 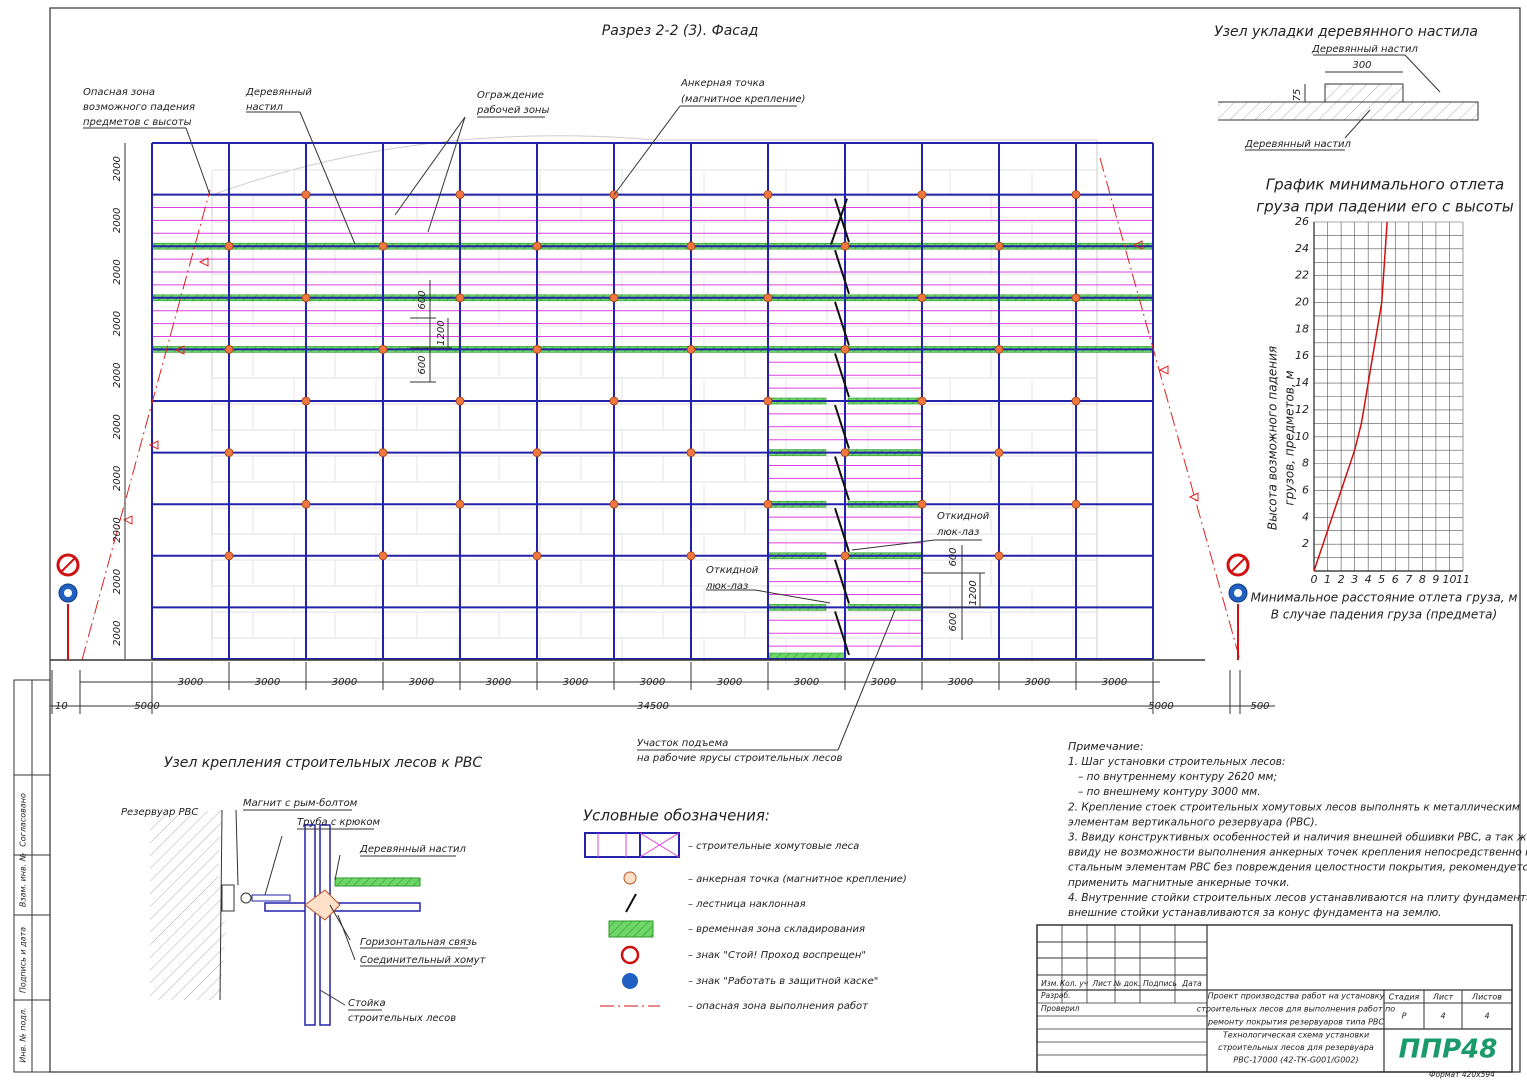 What do you see at coordinates (1305, 543) in the screenshot?
I see `y-tick-label: 2` at bounding box center [1305, 543].